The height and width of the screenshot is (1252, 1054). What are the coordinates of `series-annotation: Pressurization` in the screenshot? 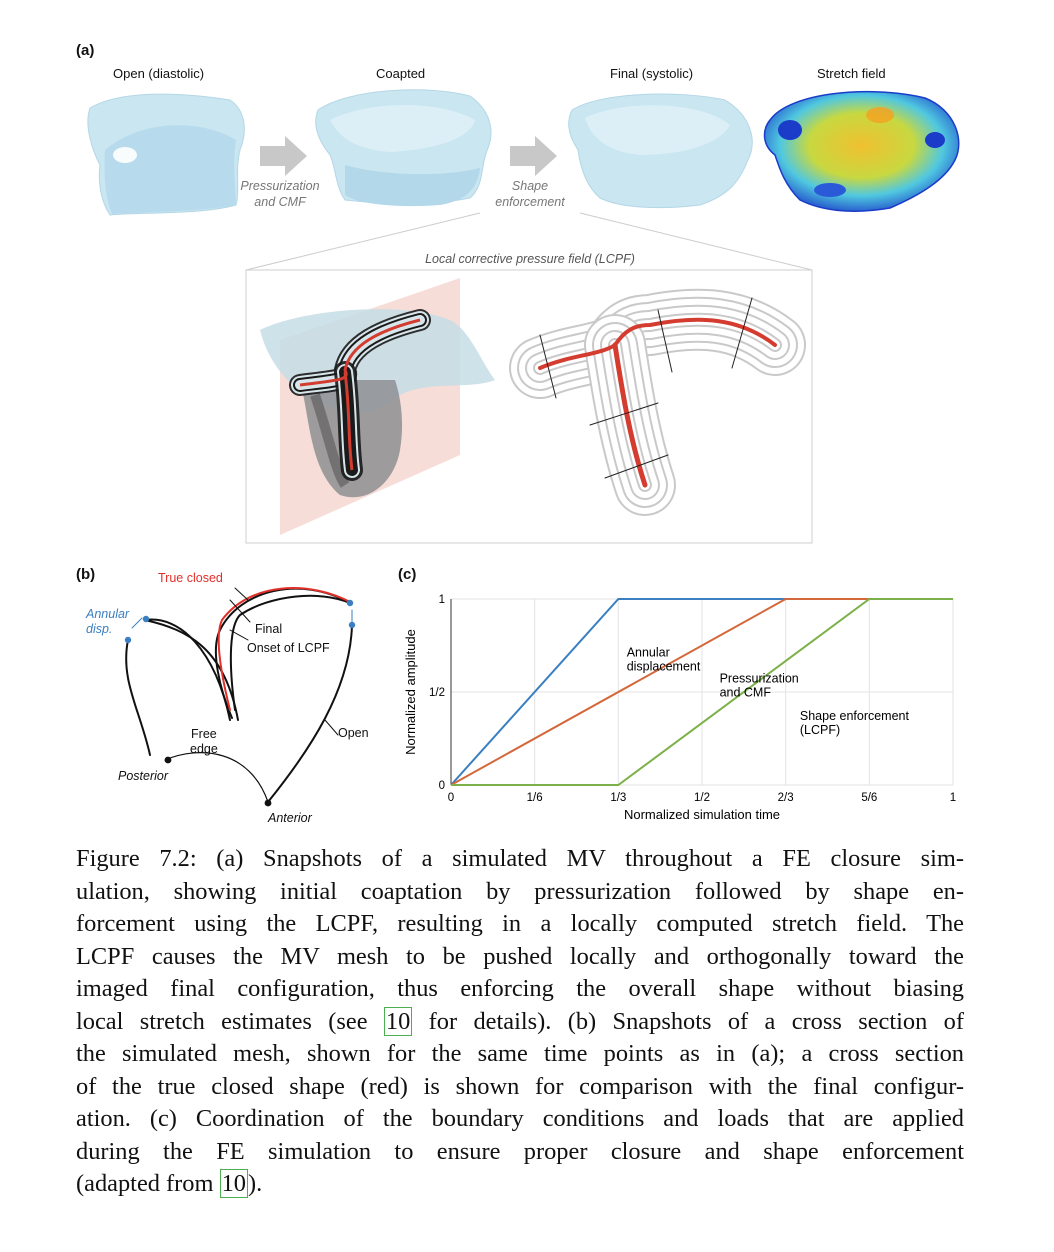 It's located at (759, 679).